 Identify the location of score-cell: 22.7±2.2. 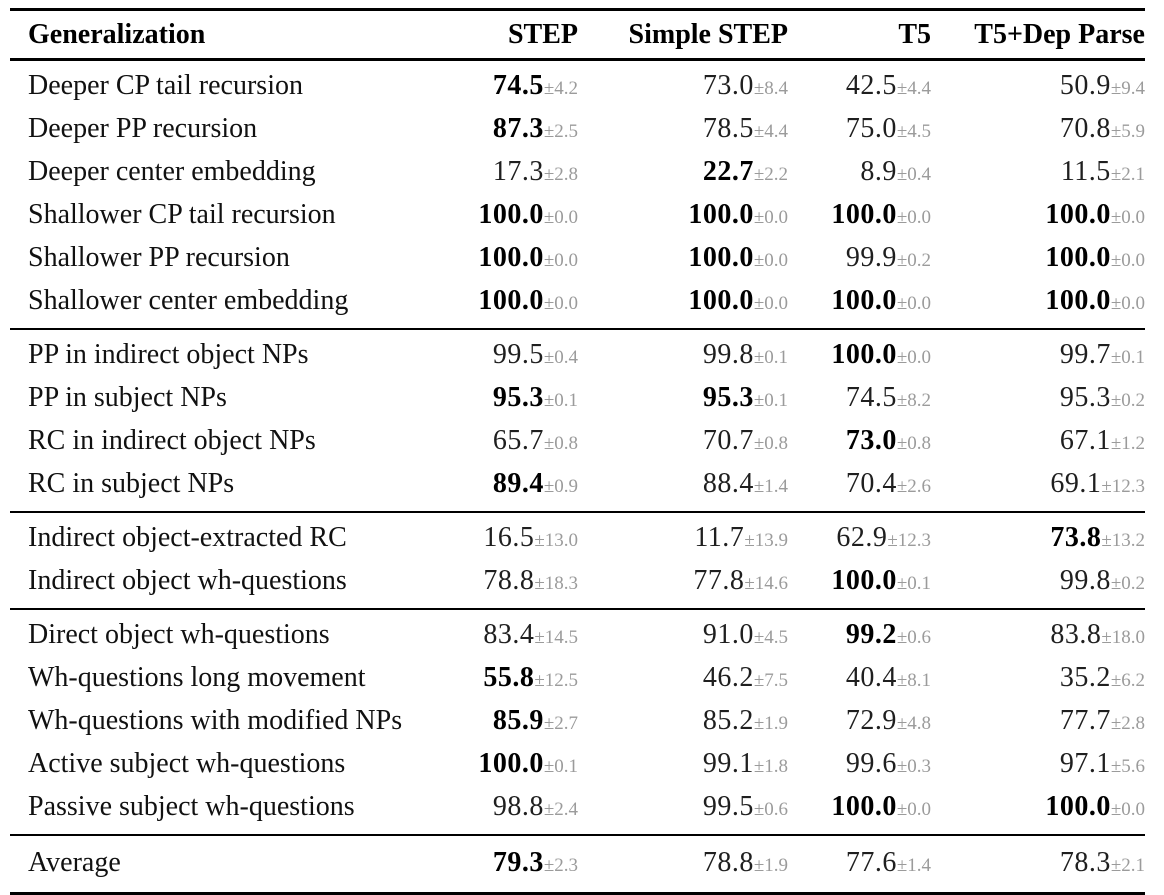
(683, 173).